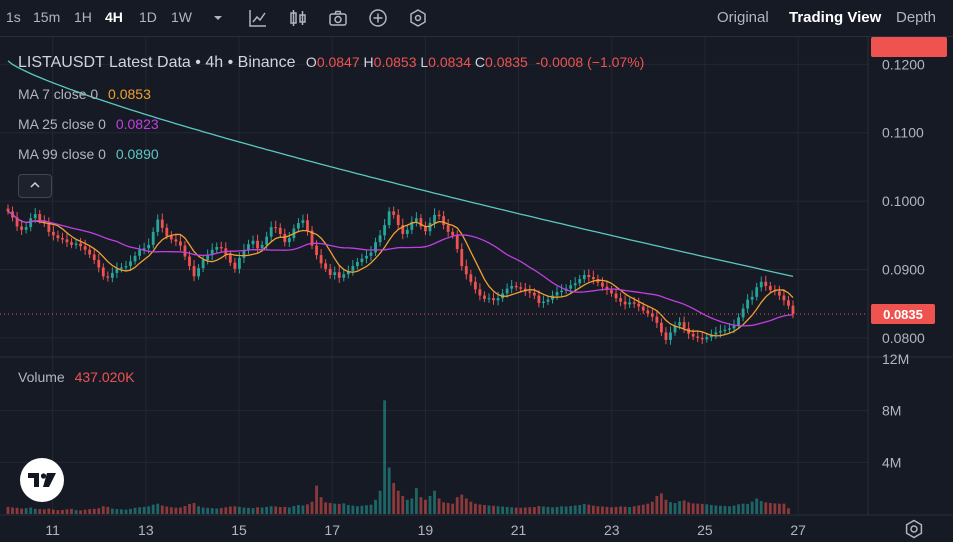 The image size is (953, 542). Describe the element at coordinates (743, 17) in the screenshot. I see `view-tab-original: Original` at that location.